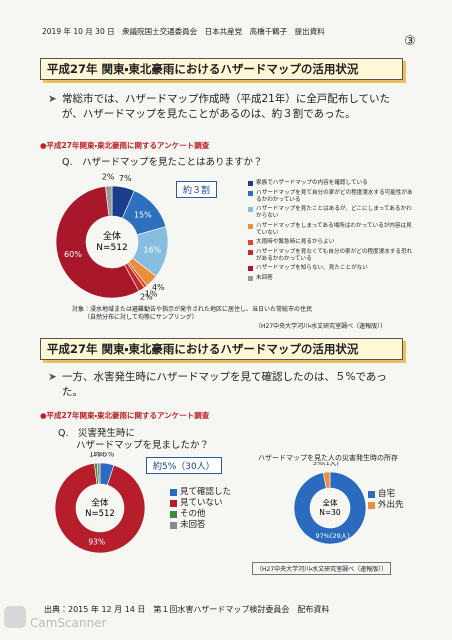 The image size is (452, 640). What do you see at coordinates (15, 617) in the screenshot?
I see `watermark-icon` at bounding box center [15, 617].